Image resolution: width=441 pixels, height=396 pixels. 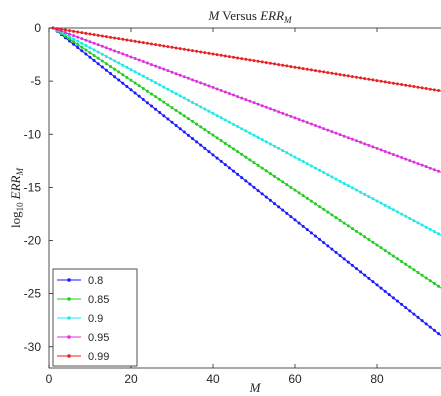 I want to click on legend-label: 0.9, so click(x=95, y=319).